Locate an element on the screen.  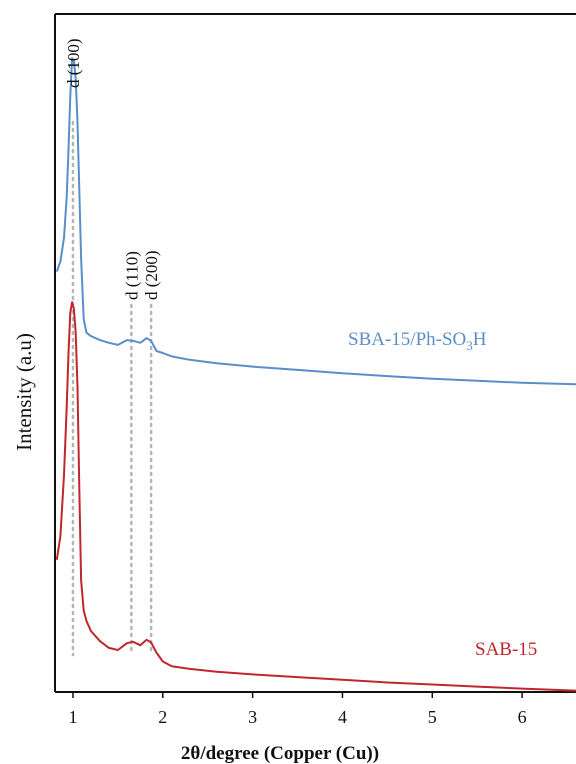
x-tick-label: 2 is located at coordinates (162, 717).